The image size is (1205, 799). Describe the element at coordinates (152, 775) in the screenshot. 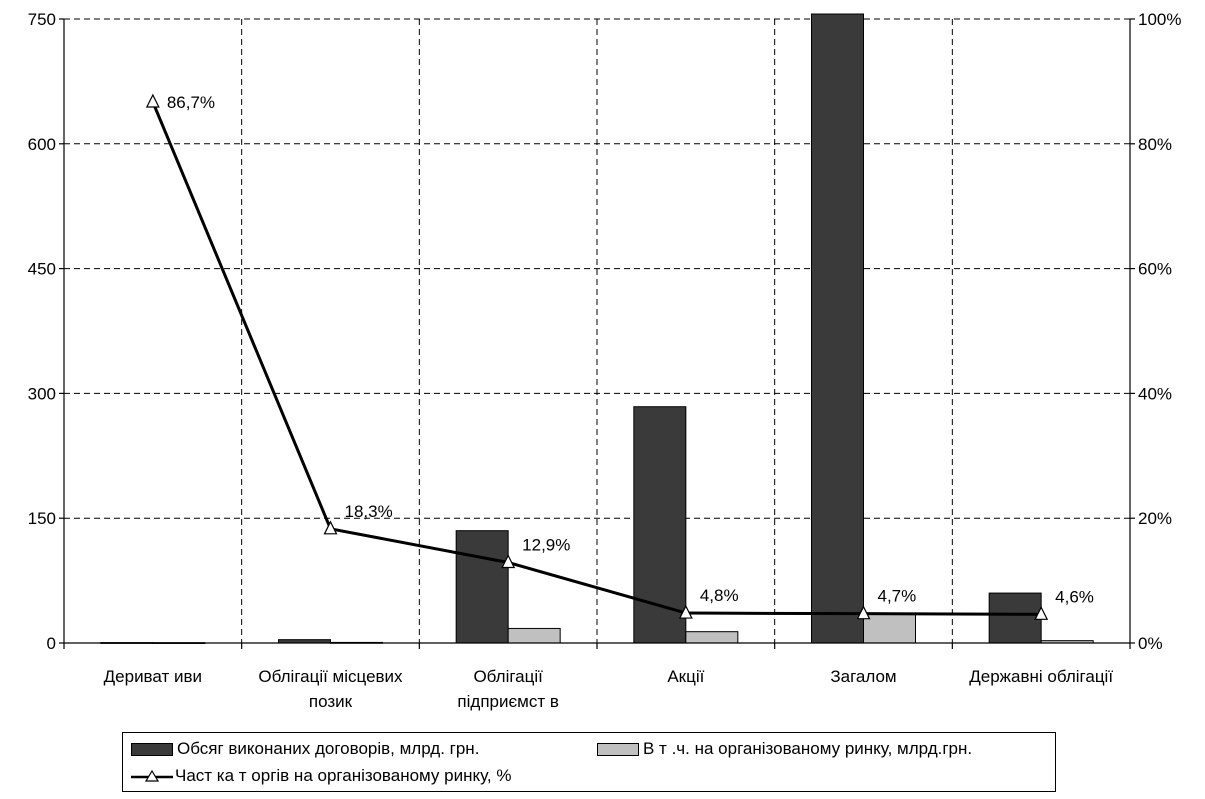

I see `legend-line-marker-icon` at that location.